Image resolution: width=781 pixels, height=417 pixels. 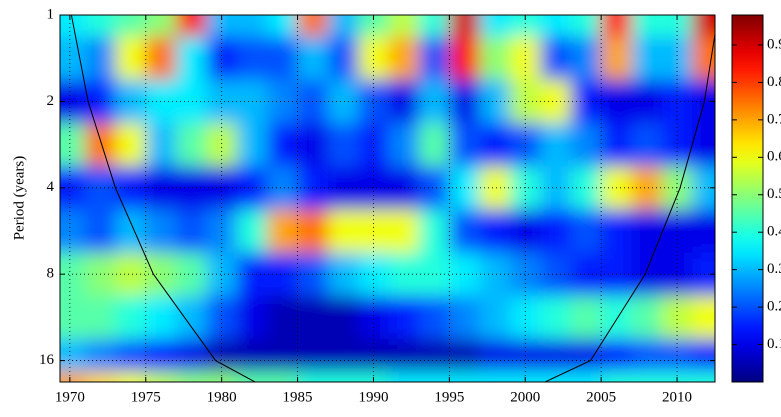 I want to click on colorbar, so click(x=747, y=198).